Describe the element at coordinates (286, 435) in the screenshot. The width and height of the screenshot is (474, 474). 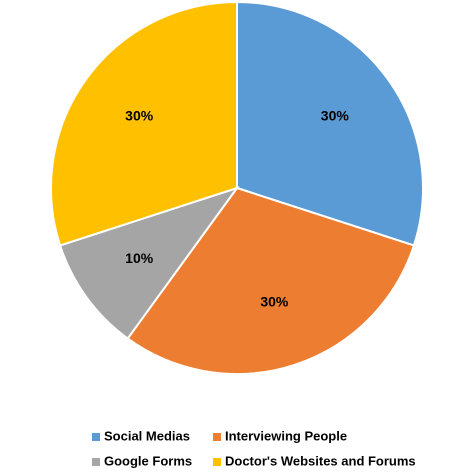
I see `legend-label: Interviewing People` at that location.